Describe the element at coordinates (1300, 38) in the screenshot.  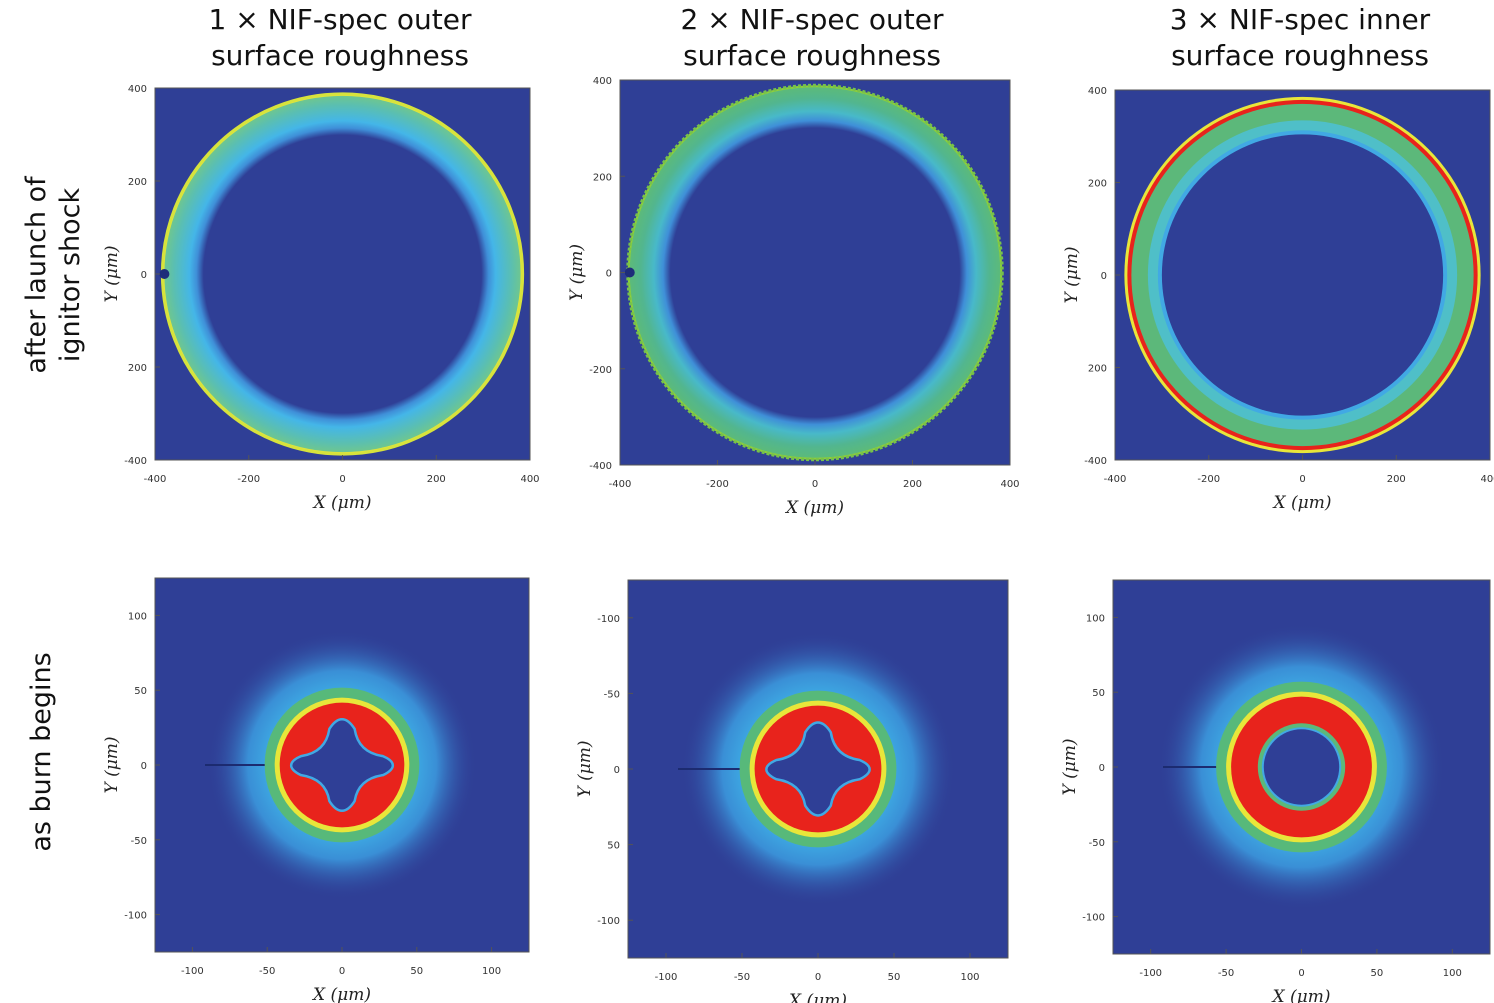
I see `column-title-3: 3 × NIF-spec inner surface roughness` at that location.